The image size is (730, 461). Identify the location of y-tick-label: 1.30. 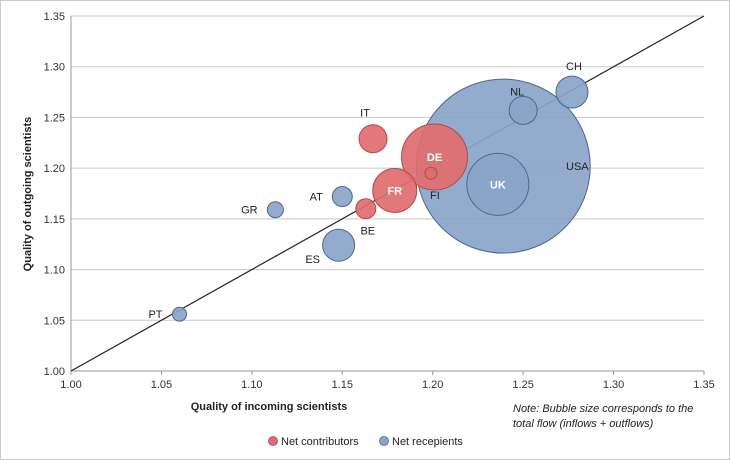
(54, 68).